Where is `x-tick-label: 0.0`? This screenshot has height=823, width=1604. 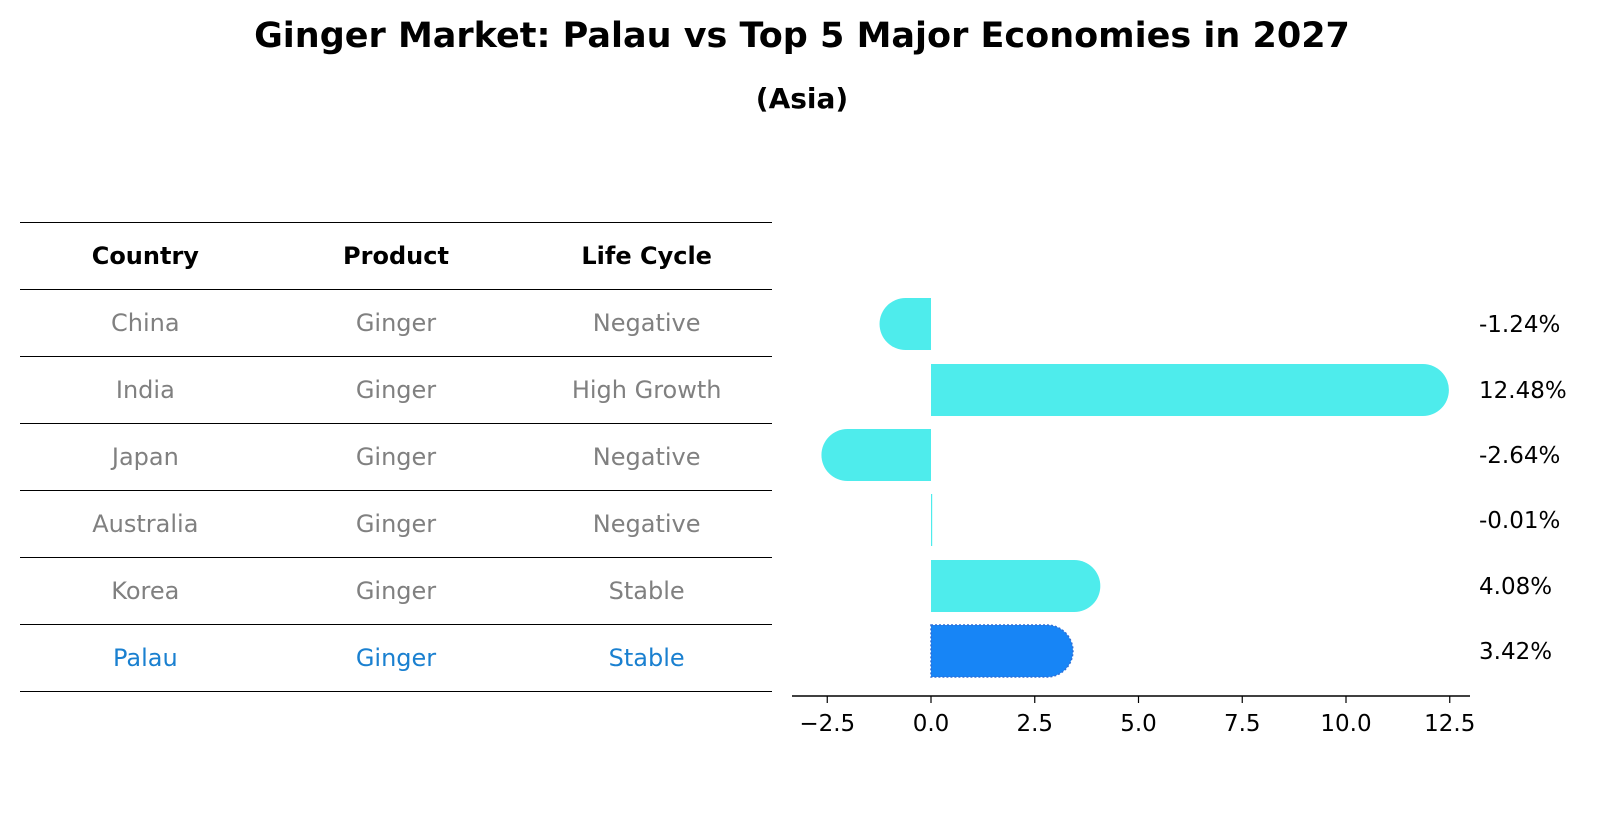 x-tick-label: 0.0 is located at coordinates (931, 724).